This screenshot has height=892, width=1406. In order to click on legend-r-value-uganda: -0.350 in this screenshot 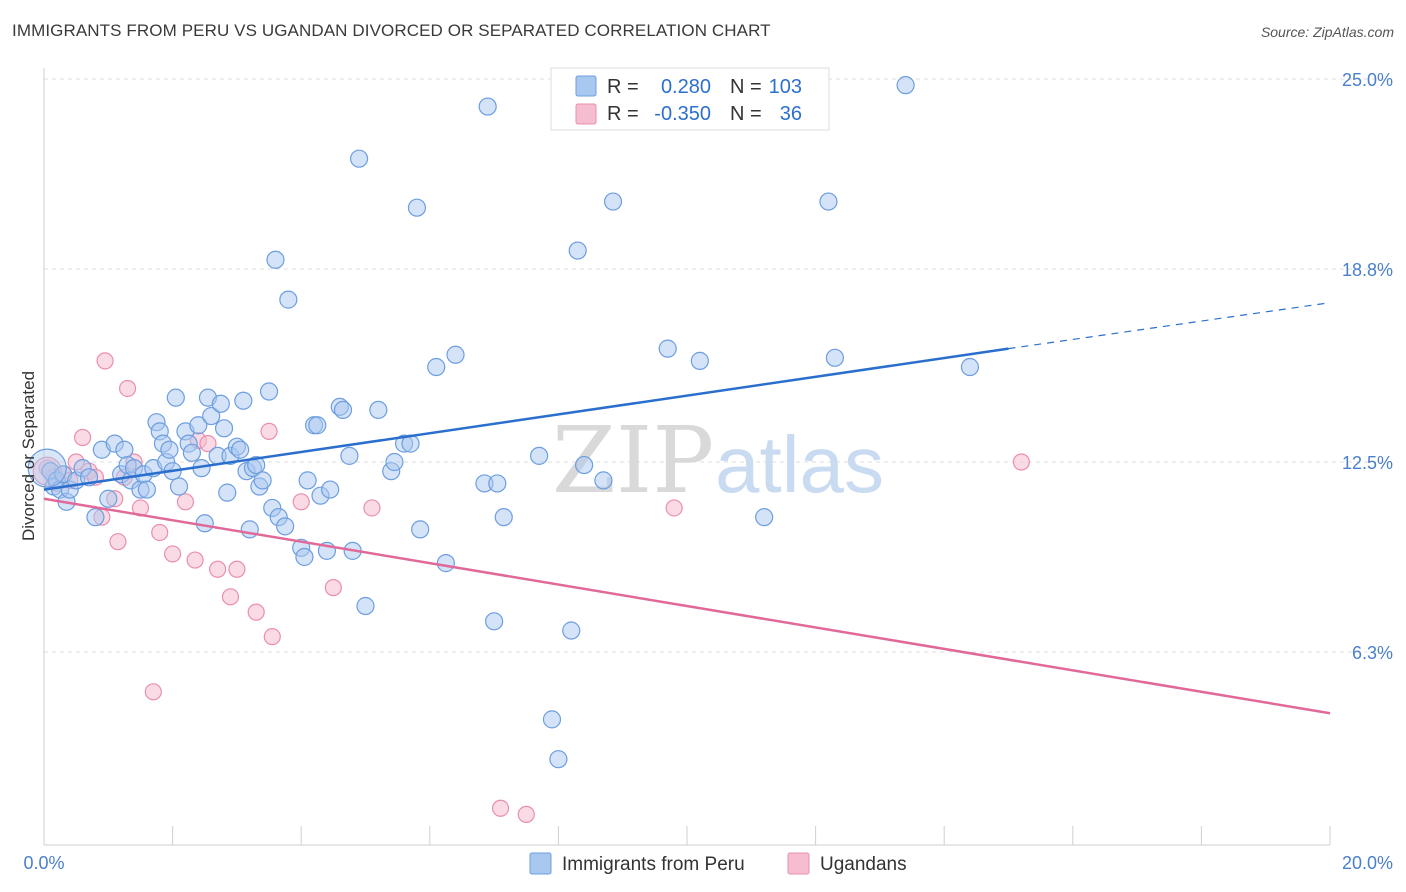, I will do `click(682, 114)`.